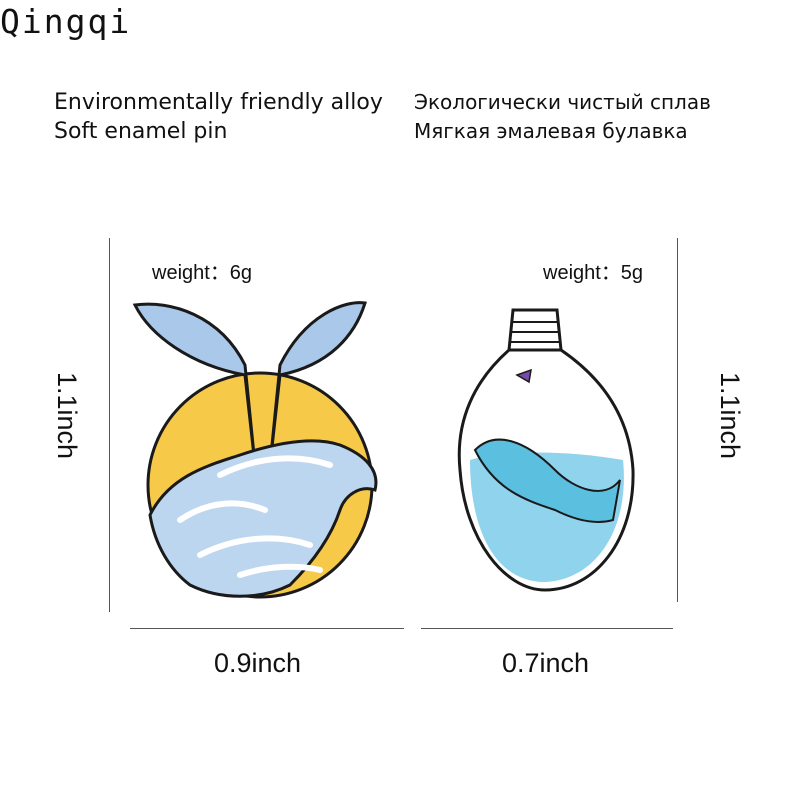  I want to click on lightbulb-whale-pin-image, so click(546, 450).